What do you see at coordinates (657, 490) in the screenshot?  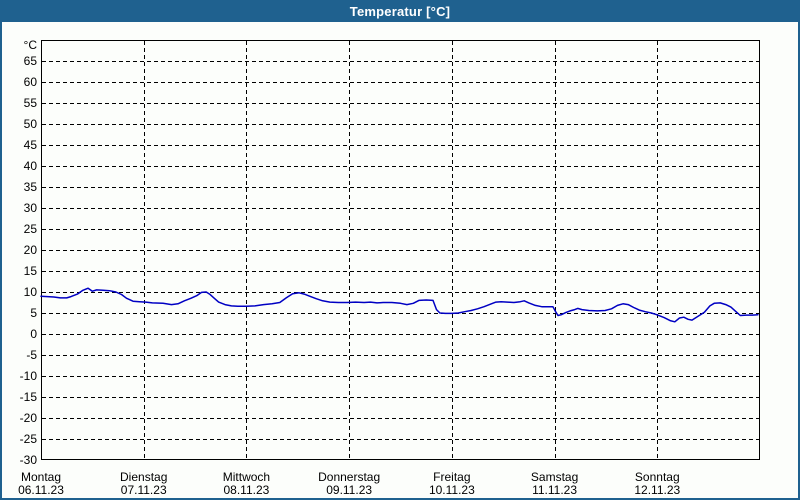 I see `x-date-label: 12.11.23` at bounding box center [657, 490].